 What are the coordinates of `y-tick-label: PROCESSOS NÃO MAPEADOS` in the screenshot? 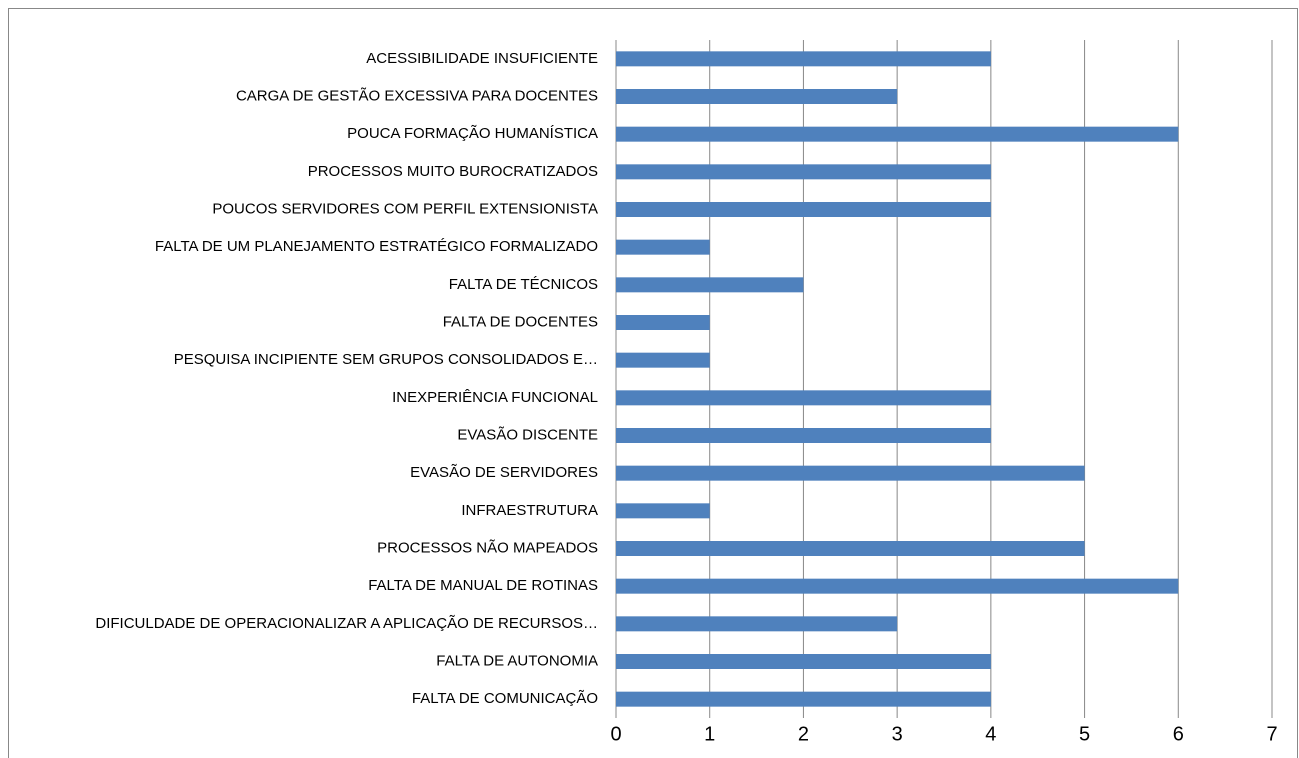 It's located at (487, 547).